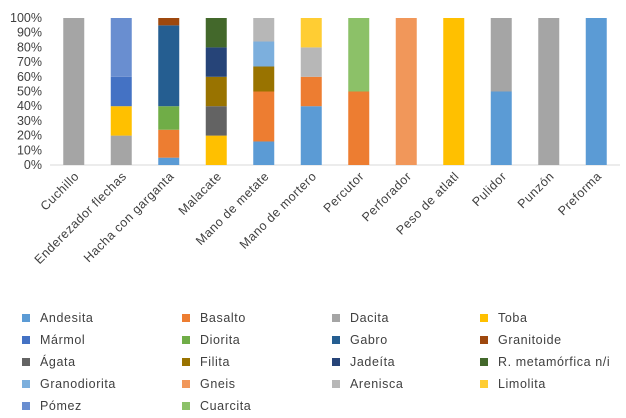  I want to click on legend-item: Gabro, so click(360, 340).